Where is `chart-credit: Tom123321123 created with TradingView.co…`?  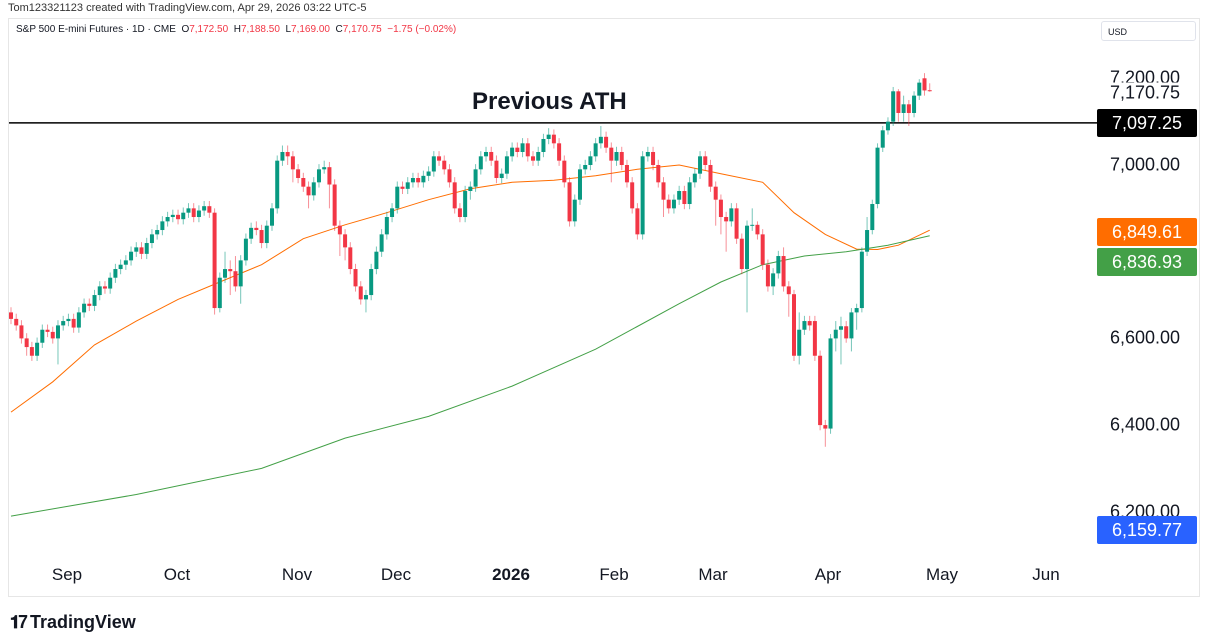
chart-credit: Tom123321123 created with TradingView.co… is located at coordinates (187, 8).